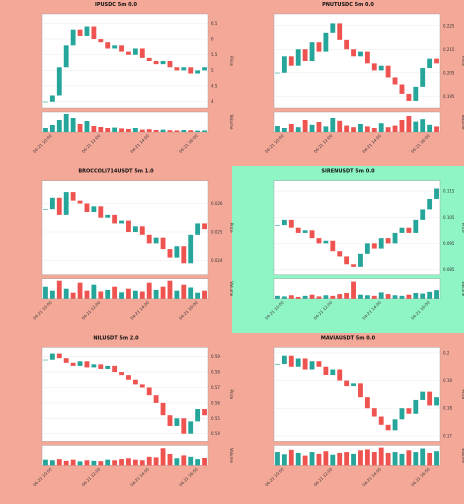 The image size is (464, 504). I want to click on panel-title: IPUSDC 5m 0.0, so click(116, 5).